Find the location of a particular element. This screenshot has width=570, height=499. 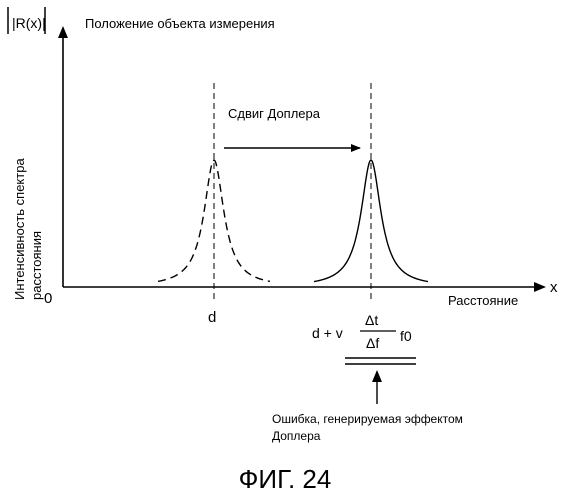

formula-prefix: d + v is located at coordinates (327, 333).